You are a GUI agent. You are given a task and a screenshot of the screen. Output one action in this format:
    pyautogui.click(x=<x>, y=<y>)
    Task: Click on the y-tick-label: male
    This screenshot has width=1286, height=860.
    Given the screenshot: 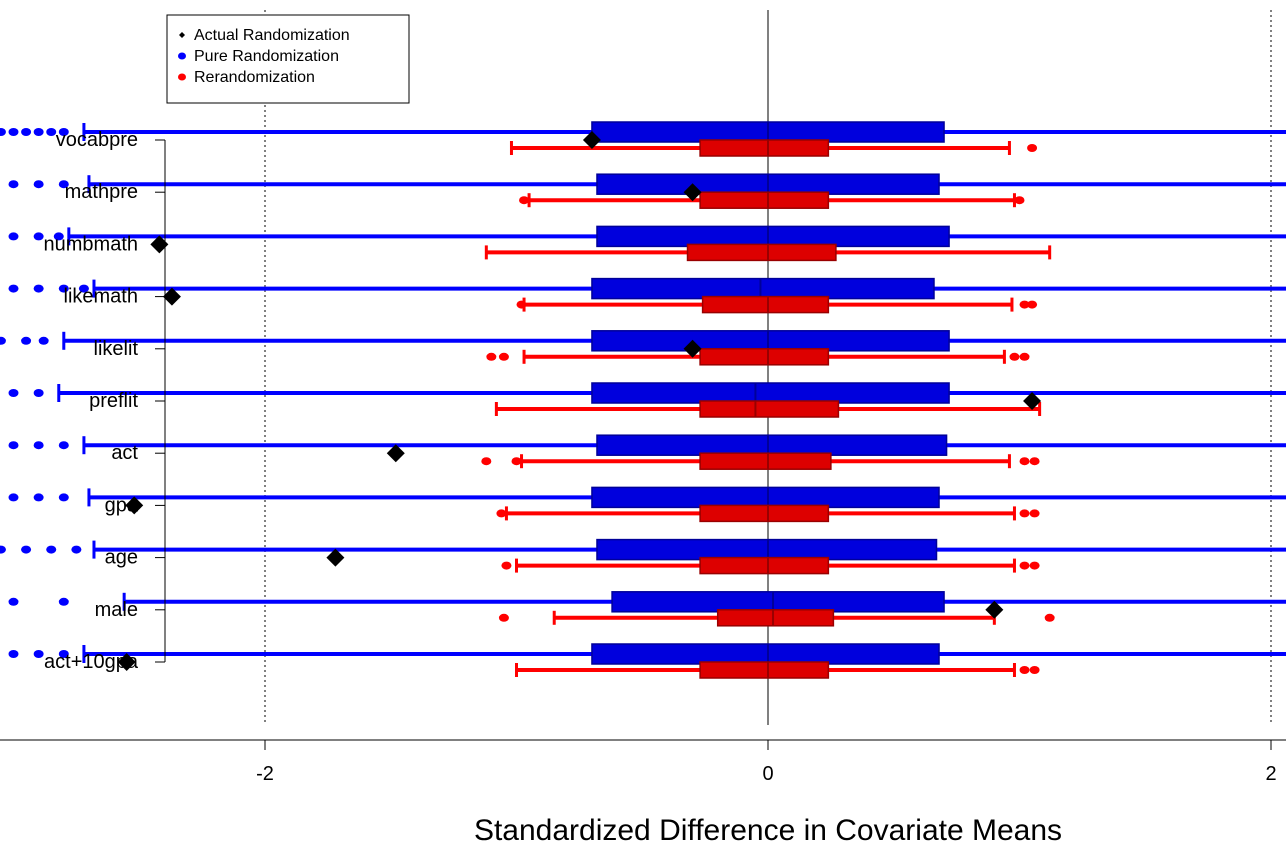 What is the action you would take?
    pyautogui.click(x=116, y=610)
    